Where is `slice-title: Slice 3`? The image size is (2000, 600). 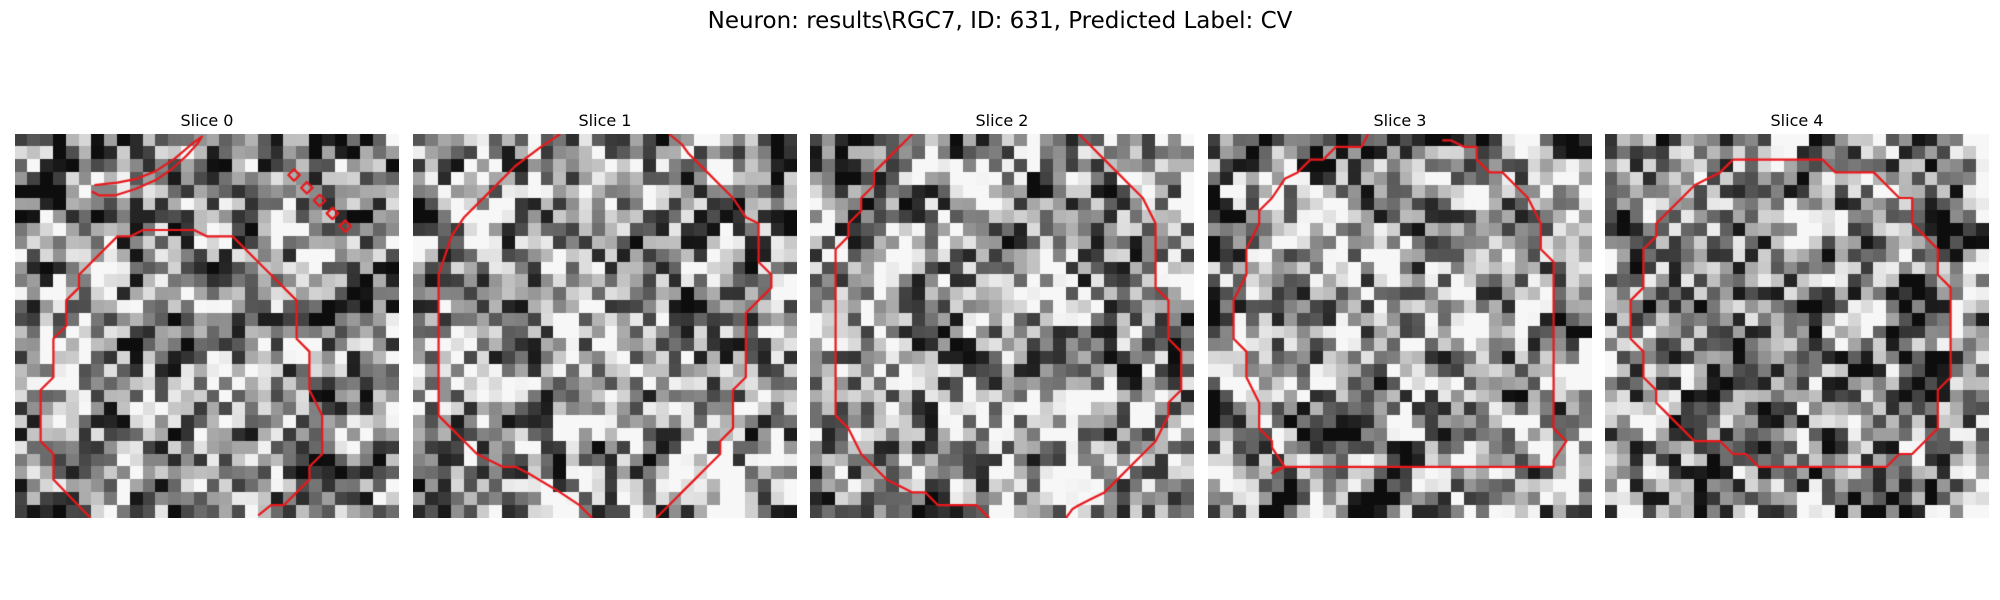 slice-title: Slice 3 is located at coordinates (1400, 120).